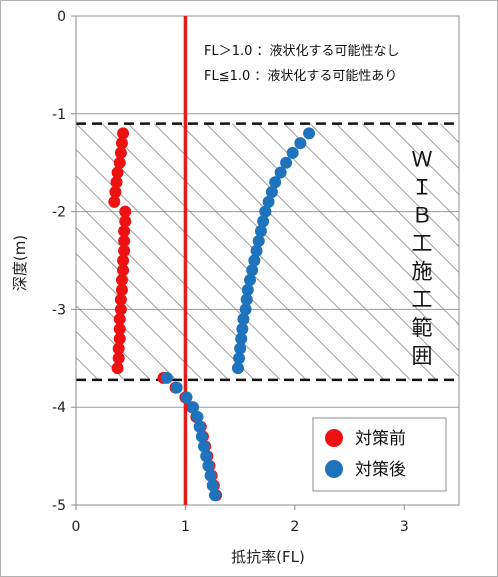 The height and width of the screenshot is (577, 498). Describe the element at coordinates (59, 408) in the screenshot. I see `y-tick-label: -4` at that location.